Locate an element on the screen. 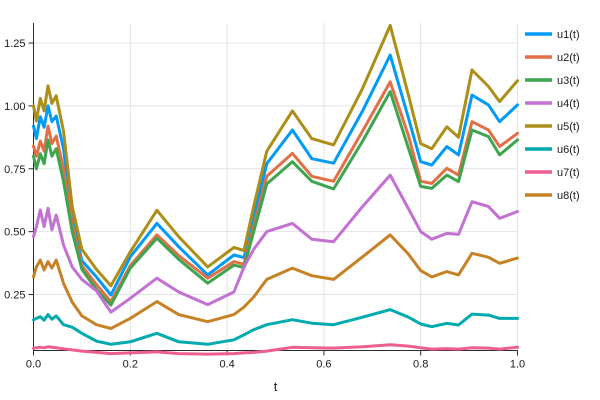  legend-label-u1: u1(t) is located at coordinates (568, 35).